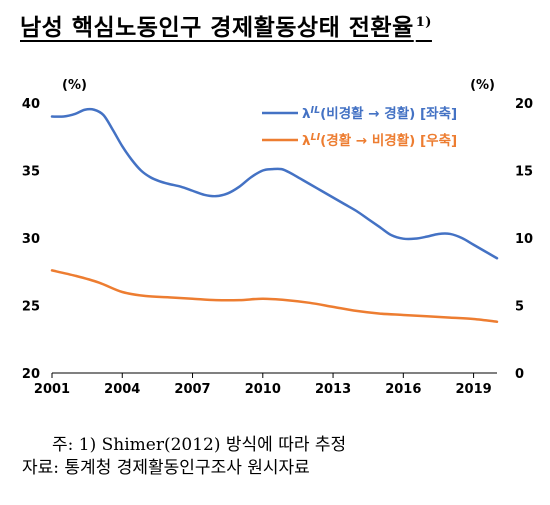 The height and width of the screenshot is (505, 550). I want to click on left-tick-label: 20, so click(31, 374).